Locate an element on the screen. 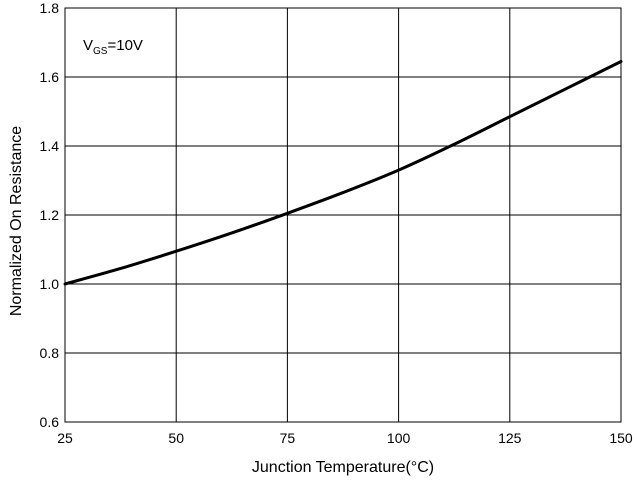  x-tick-label-5: 150 is located at coordinates (621, 438).